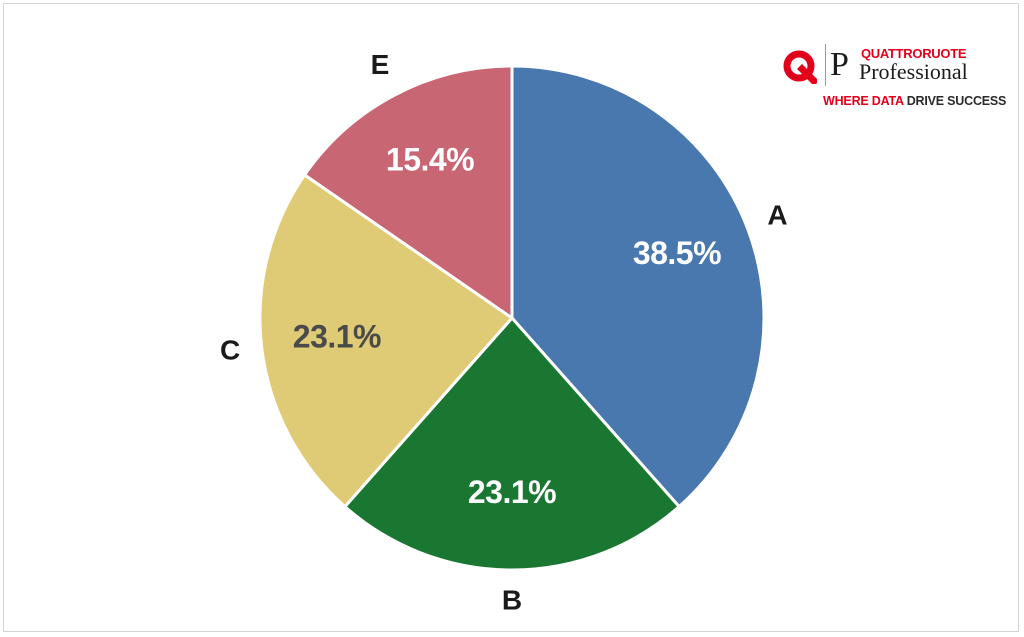 Image resolution: width=1024 pixels, height=637 pixels. What do you see at coordinates (825, 65) in the screenshot?
I see `logo-divider` at bounding box center [825, 65].